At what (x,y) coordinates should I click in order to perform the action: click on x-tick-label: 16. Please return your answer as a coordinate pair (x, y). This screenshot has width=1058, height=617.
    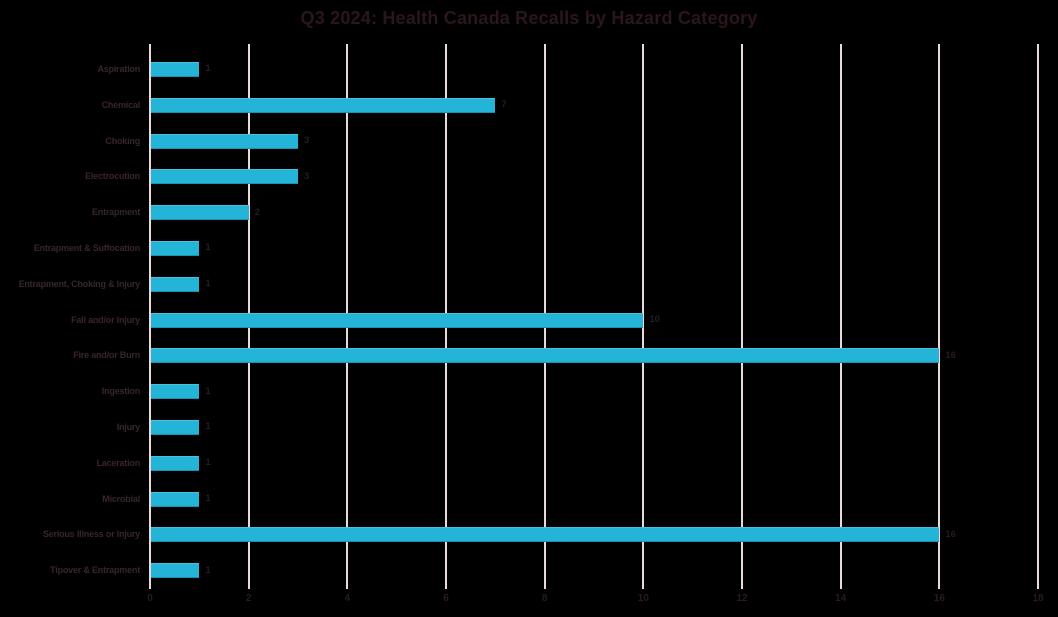
    Looking at the image, I should click on (939, 598).